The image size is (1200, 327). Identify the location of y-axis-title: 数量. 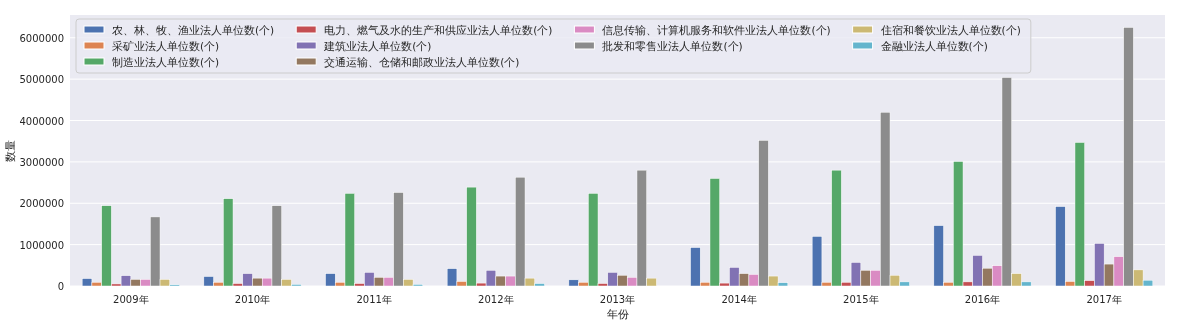
(10, 150).